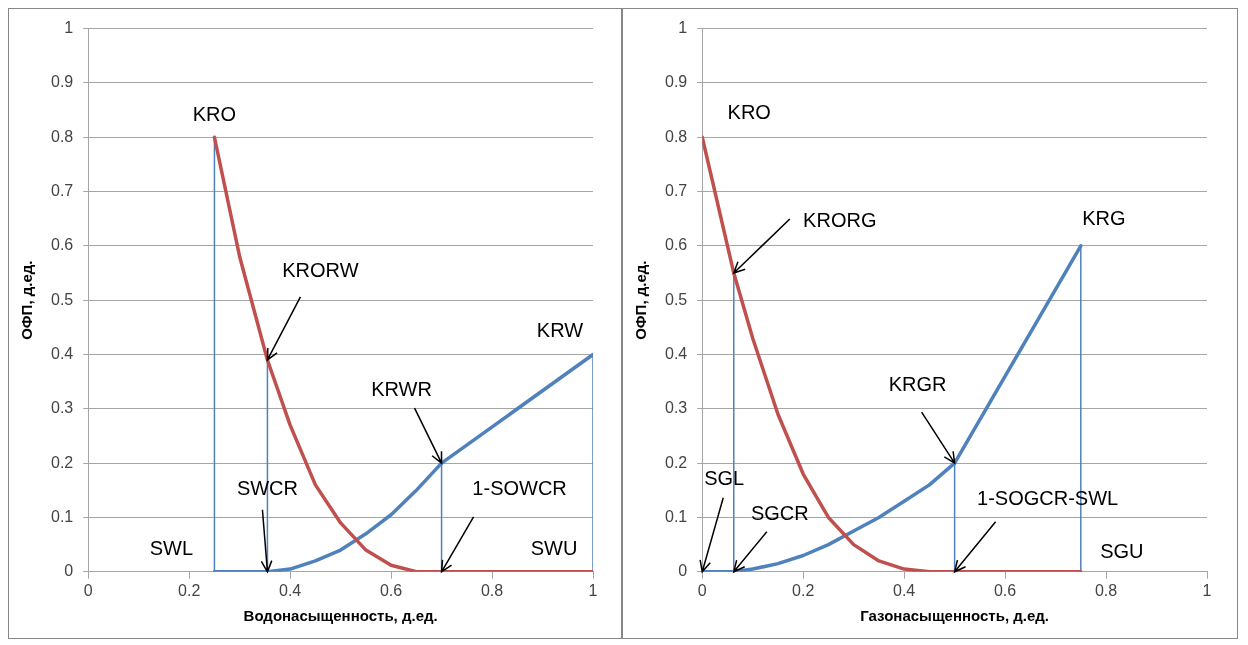 The height and width of the screenshot is (645, 1248). Describe the element at coordinates (320, 270) in the screenshot. I see `annotation: KRORW` at that location.